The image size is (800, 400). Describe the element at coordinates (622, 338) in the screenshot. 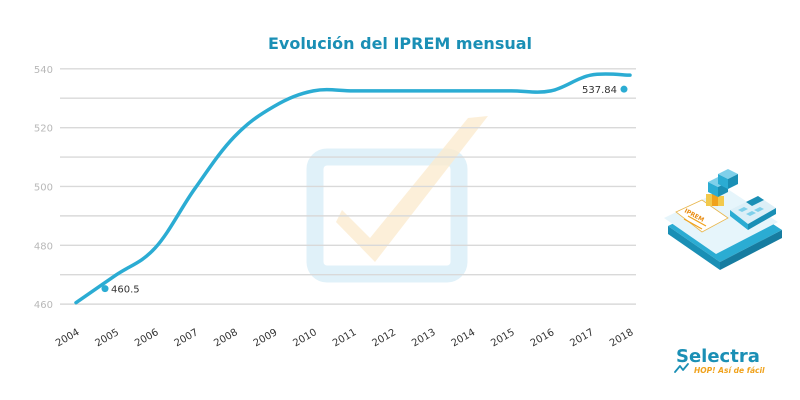

I see `x-tick-label: 2018` at that location.